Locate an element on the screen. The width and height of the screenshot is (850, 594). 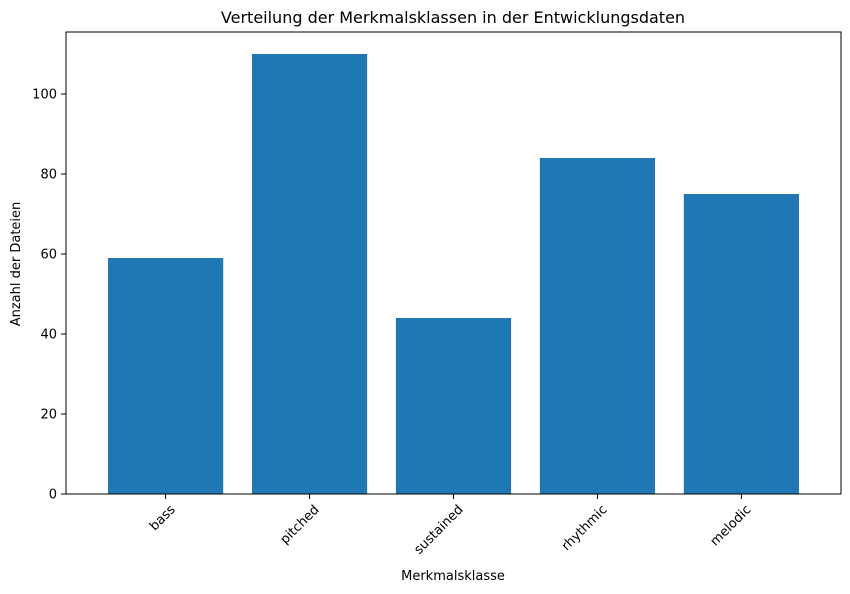
y-tick-label: 60 is located at coordinates (48, 255).